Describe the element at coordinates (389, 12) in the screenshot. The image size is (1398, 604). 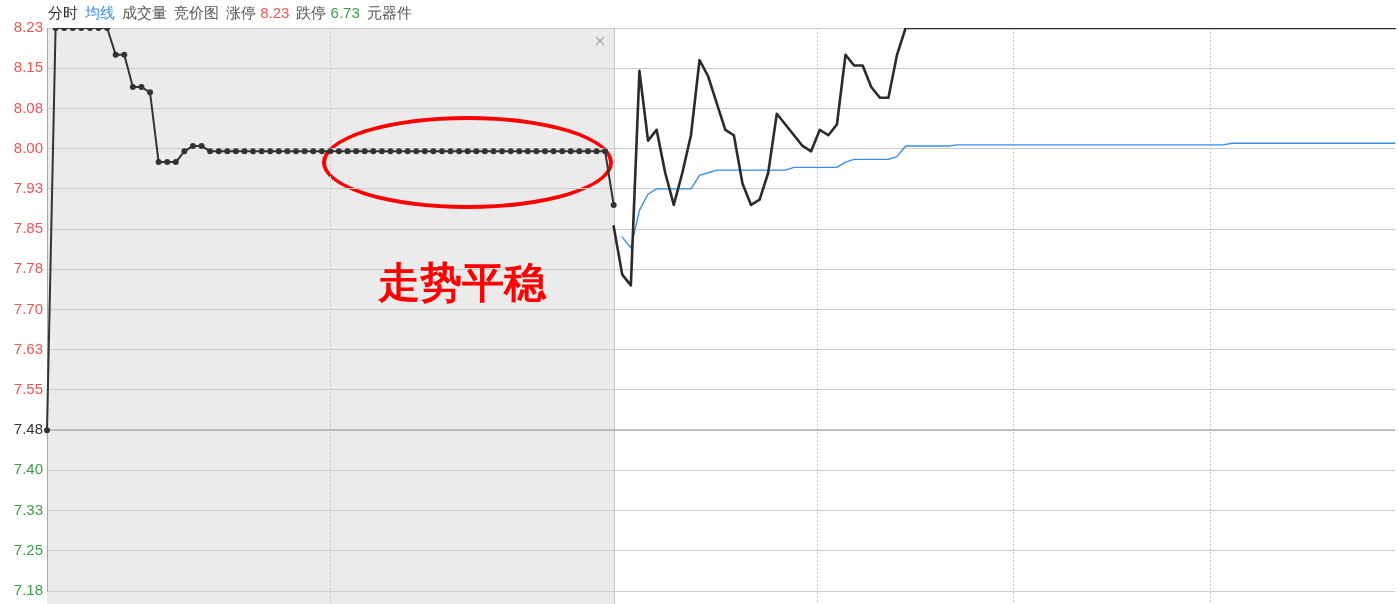
I see `text: 元器件` at that location.